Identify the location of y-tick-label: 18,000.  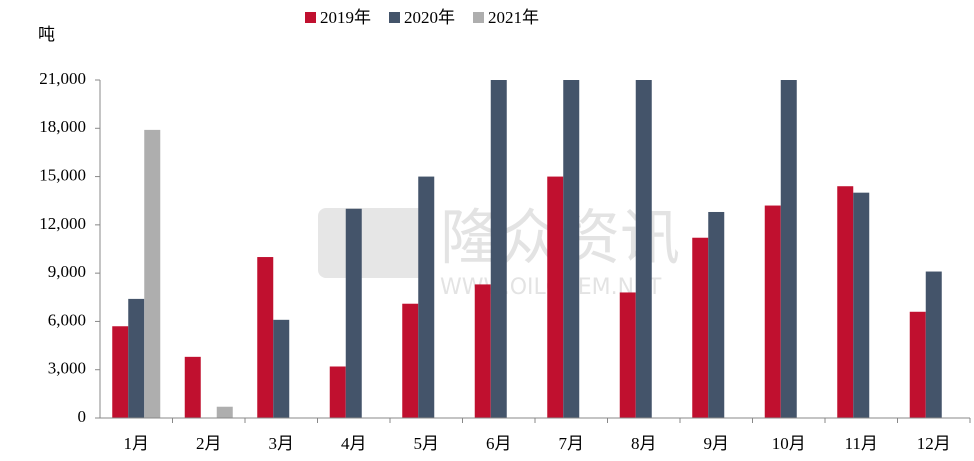
(62, 126).